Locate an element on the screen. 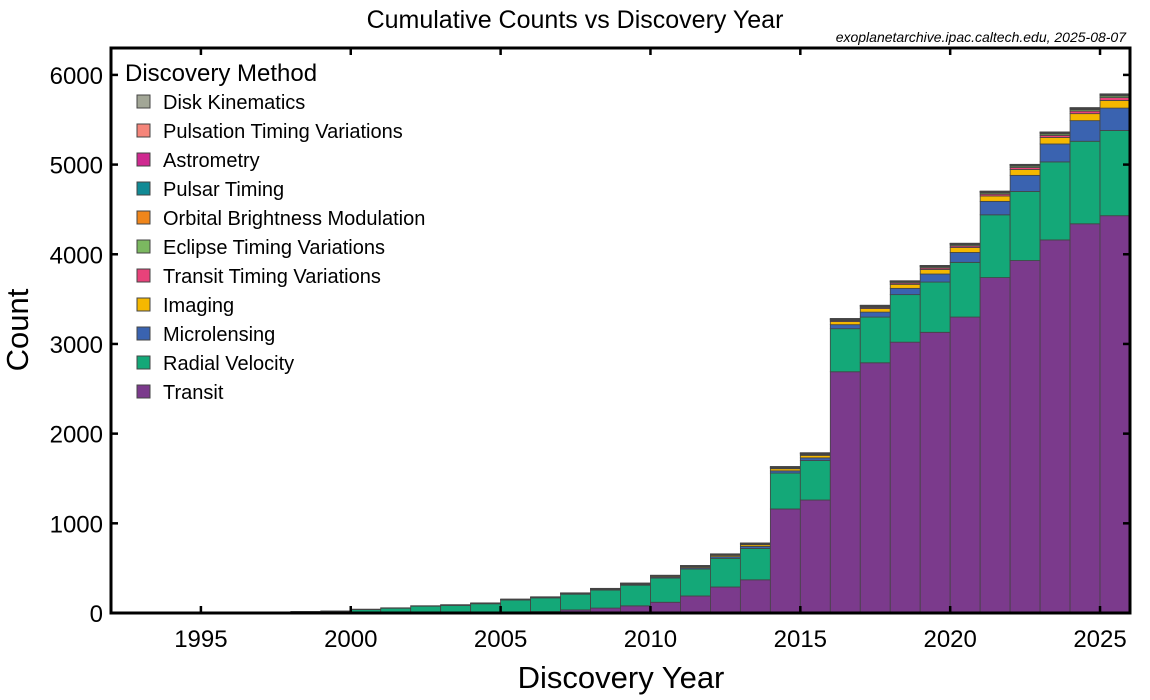 This screenshot has width=1150, height=700. bar-radial-velocity-2013 is located at coordinates (755, 564).